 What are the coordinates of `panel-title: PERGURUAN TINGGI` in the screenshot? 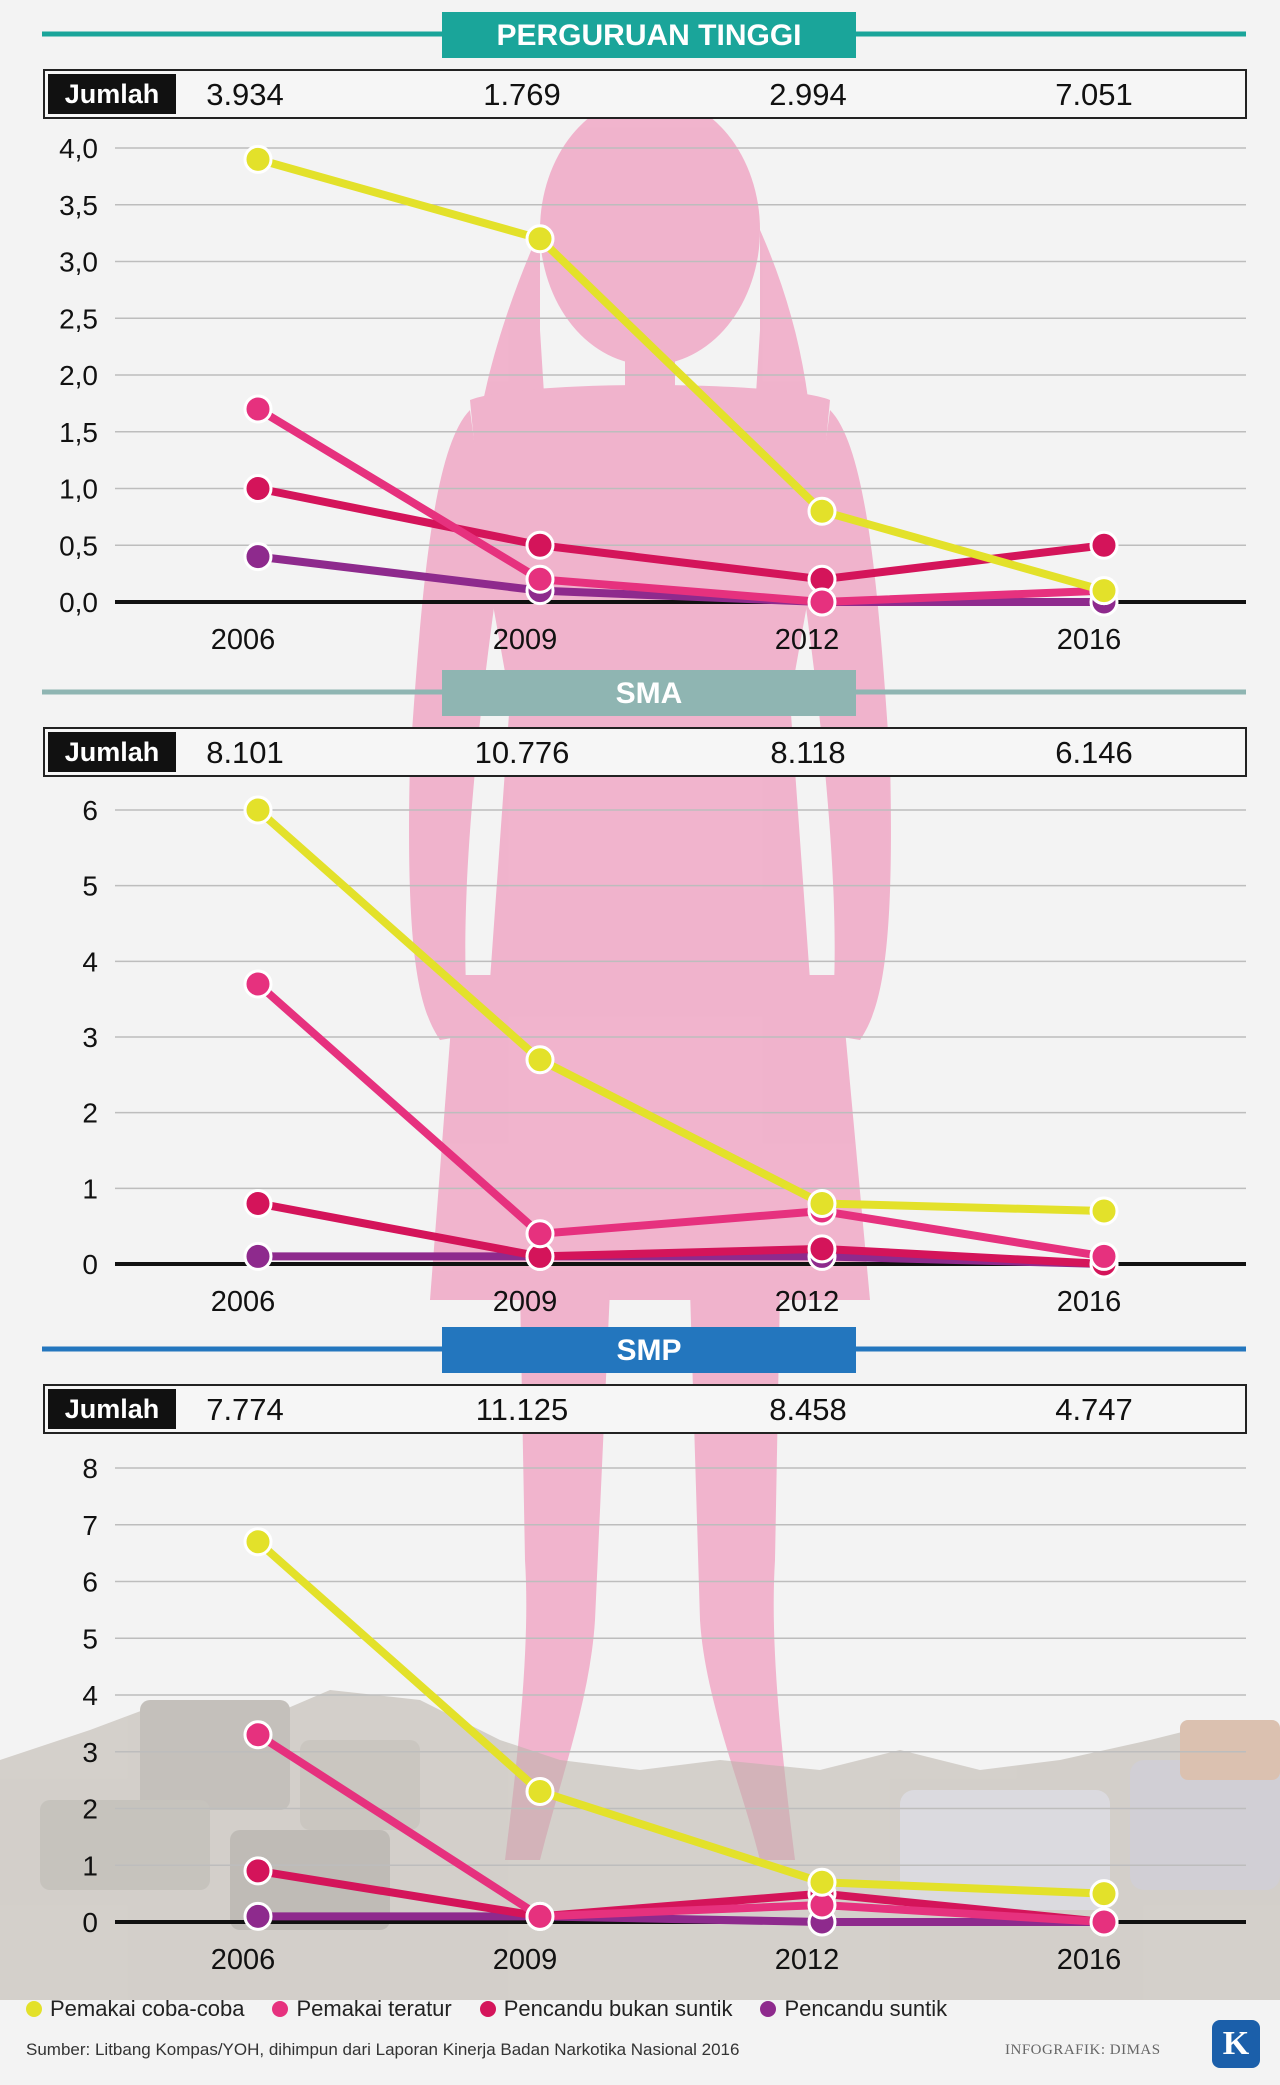 It's located at (648, 35).